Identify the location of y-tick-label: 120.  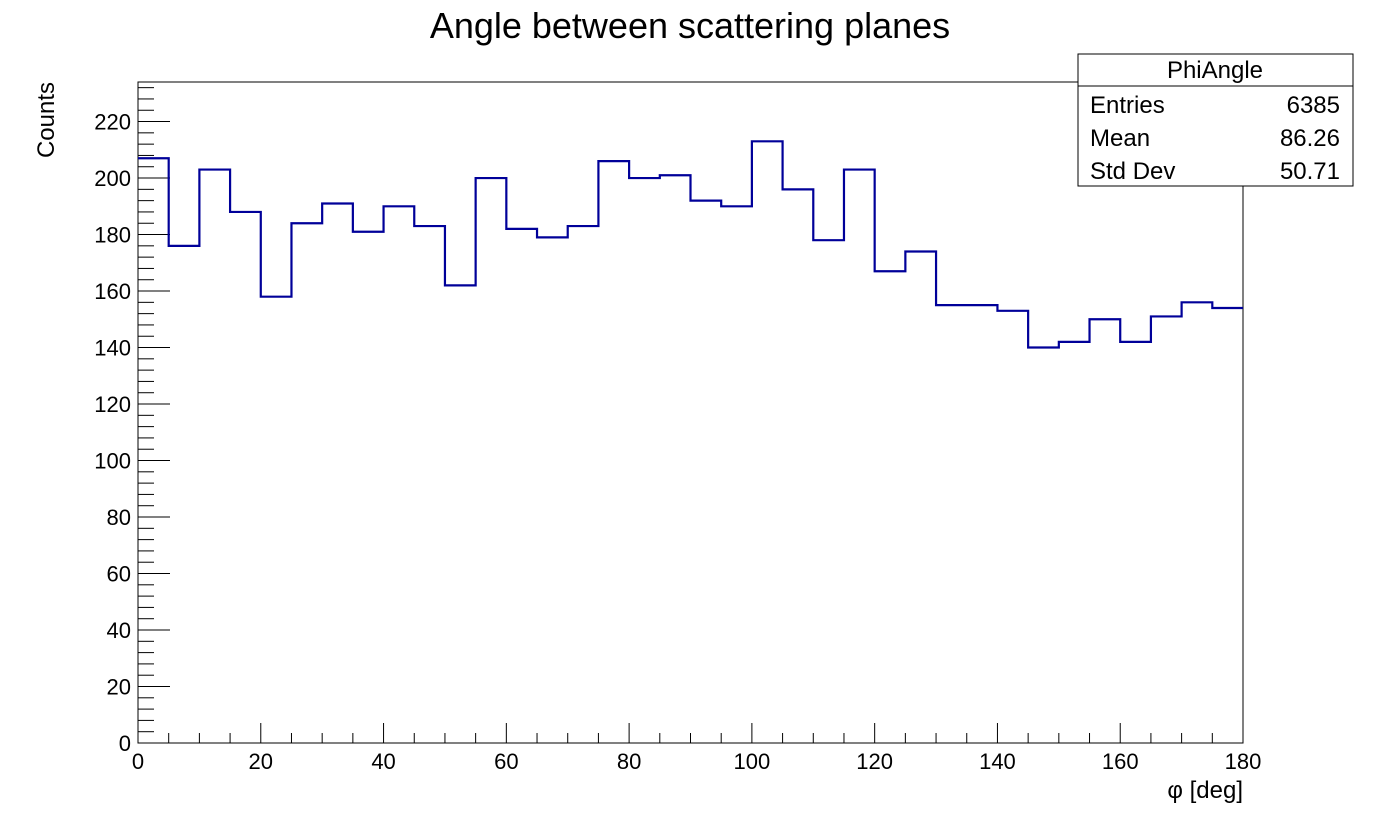
(112, 404).